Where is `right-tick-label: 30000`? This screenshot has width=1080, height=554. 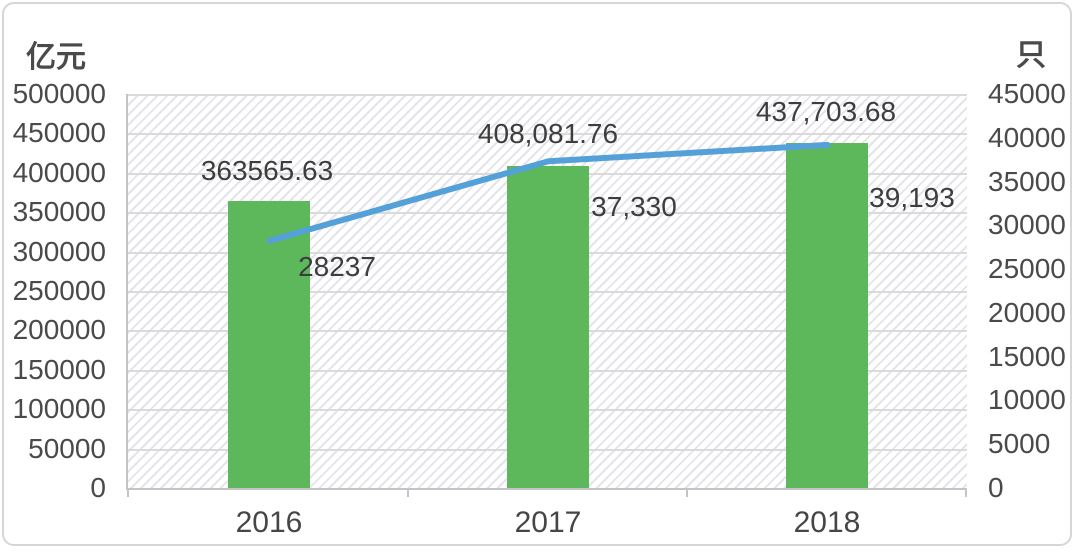
right-tick-label: 30000 is located at coordinates (1027, 224).